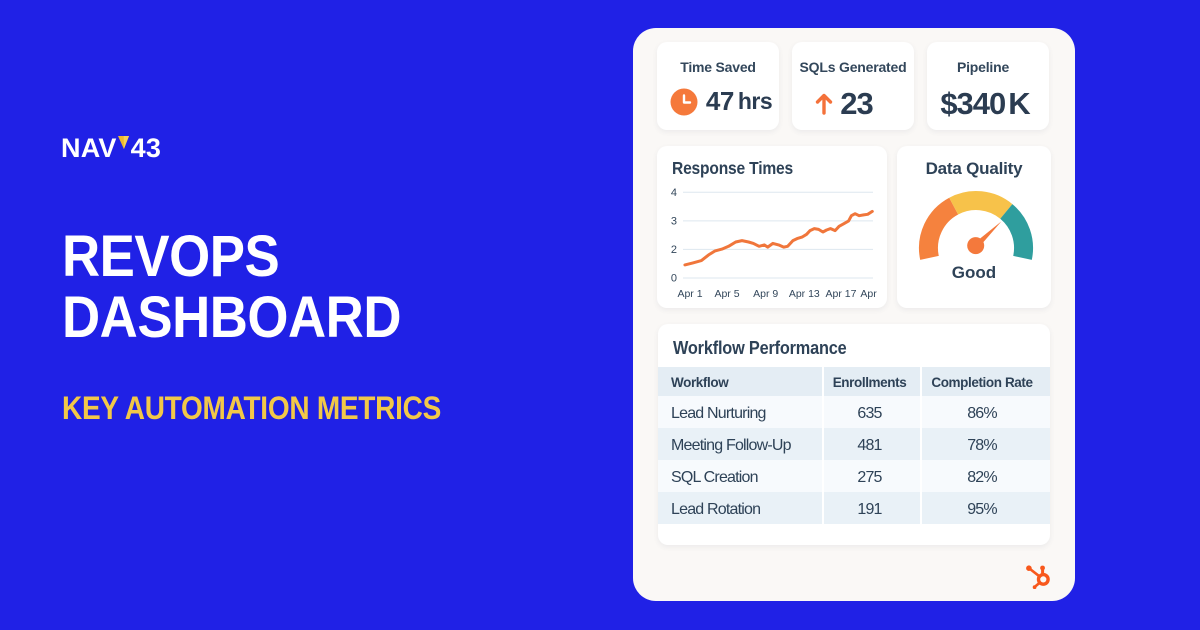 This screenshot has height=630, width=1200. I want to click on svg-text: Apr, so click(868, 294).